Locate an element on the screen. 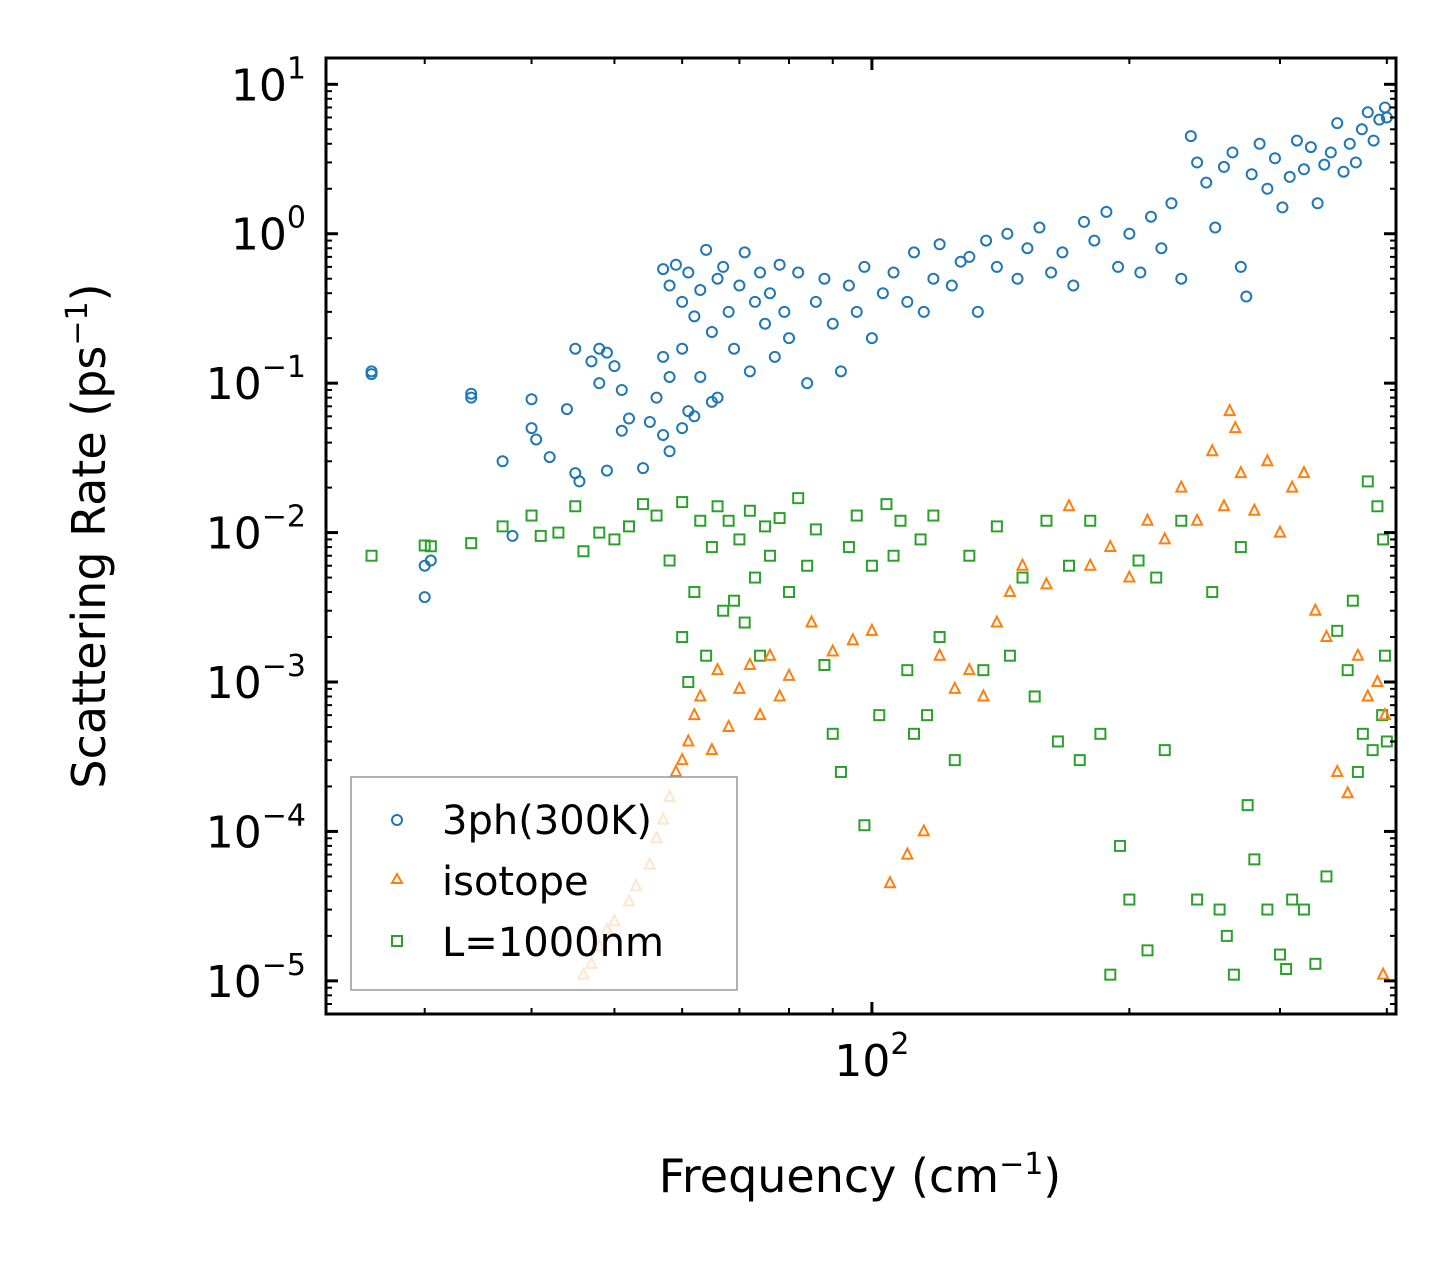  legend-label-3ph: 3ph(300K) is located at coordinates (547, 821).